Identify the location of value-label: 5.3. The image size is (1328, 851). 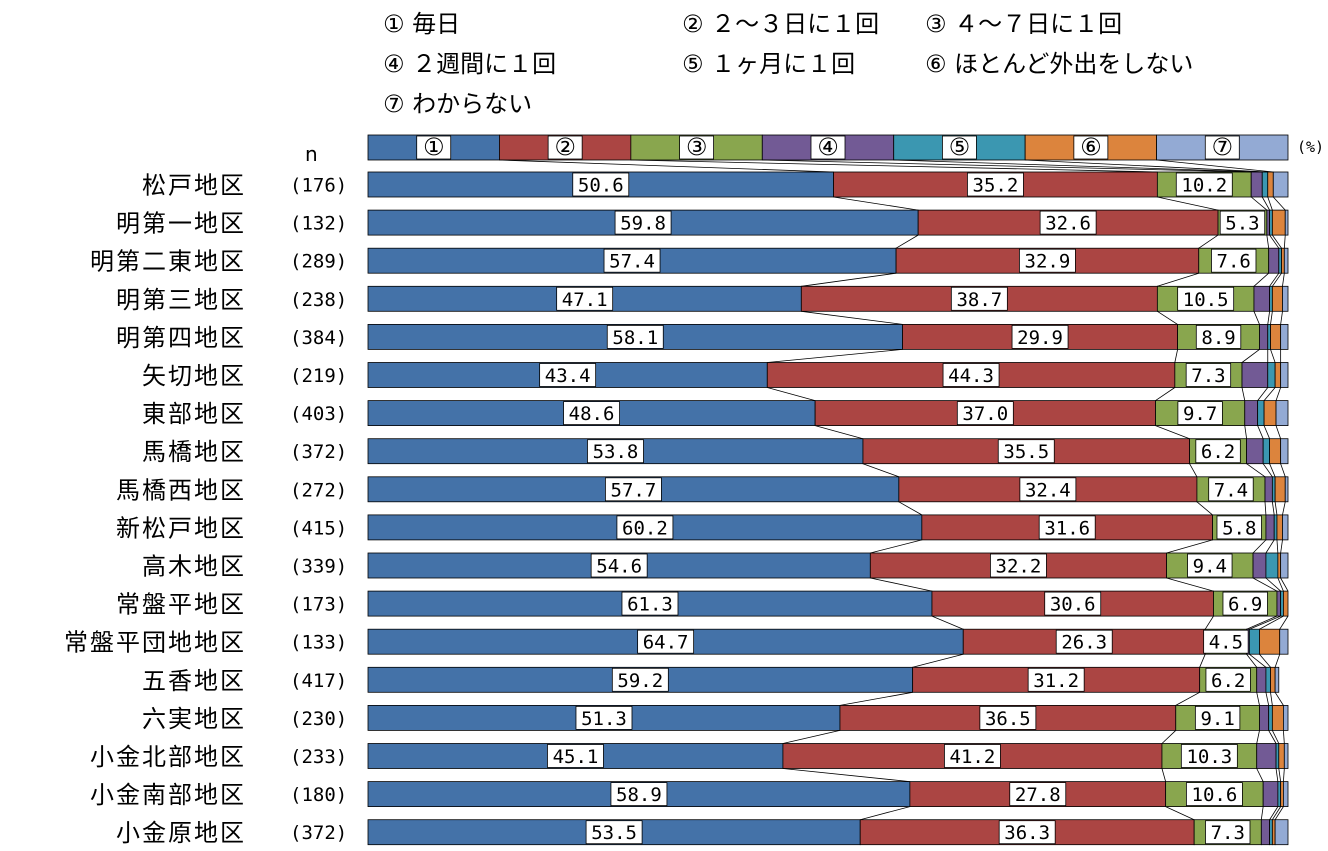
(1242, 224).